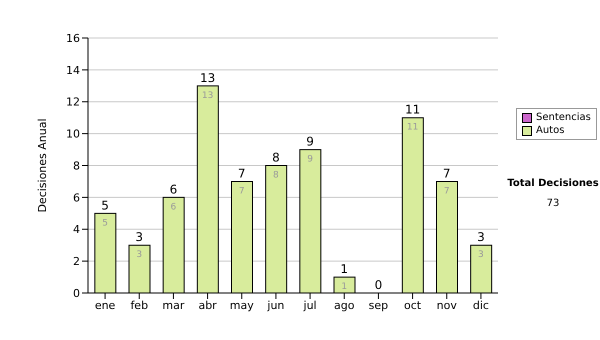 The image size is (600, 340). What do you see at coordinates (76, 165) in the screenshot?
I see `y-tick-label: 8` at bounding box center [76, 165].